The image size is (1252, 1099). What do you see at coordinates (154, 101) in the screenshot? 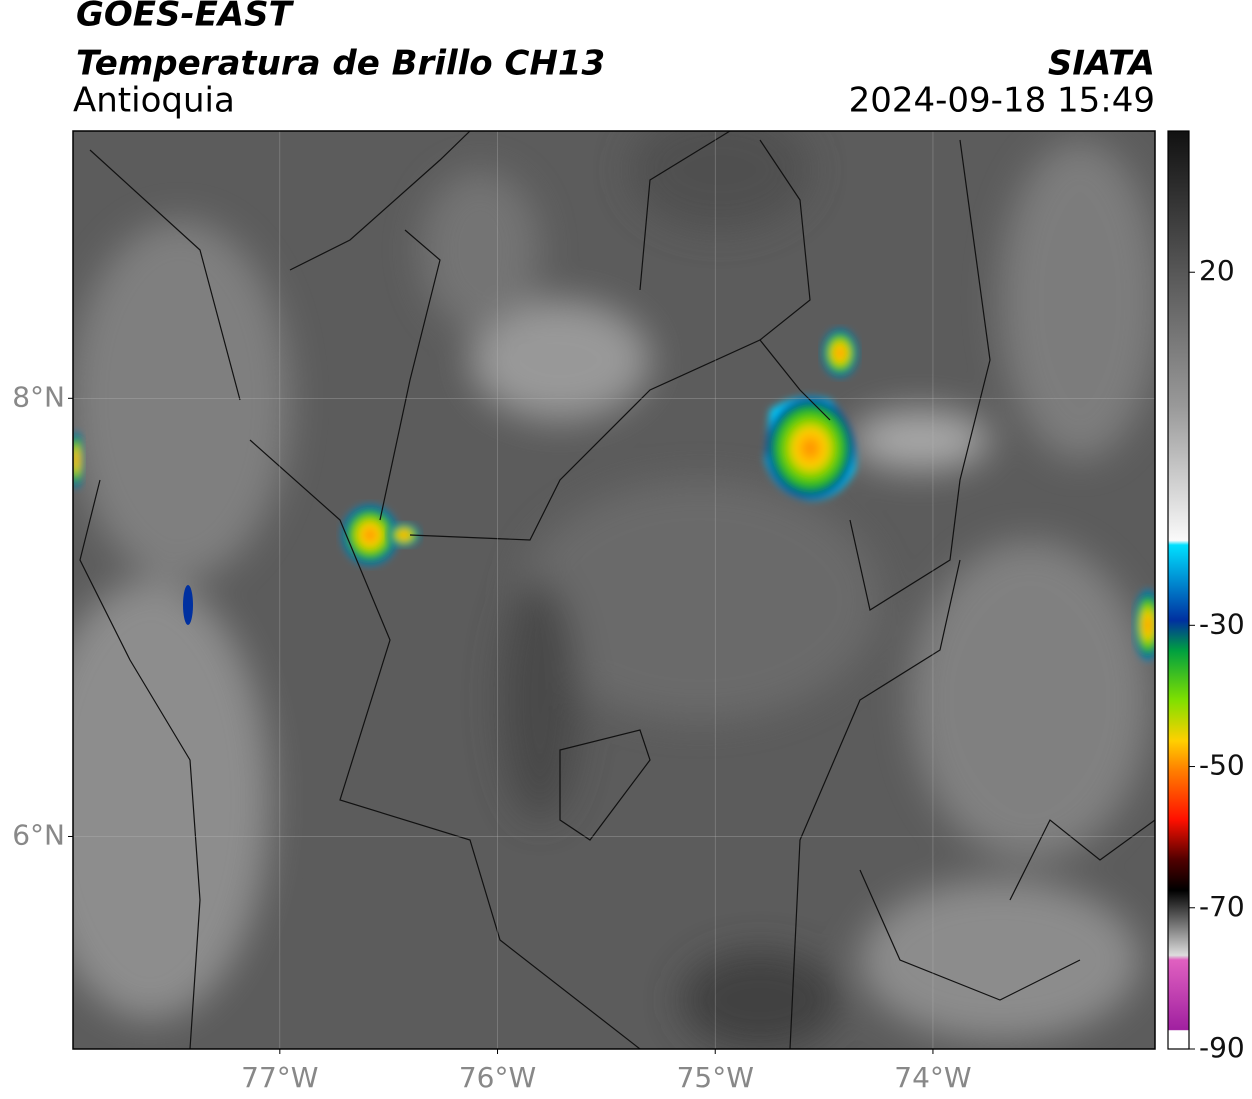
I see `region: Antioquia` at bounding box center [154, 101].